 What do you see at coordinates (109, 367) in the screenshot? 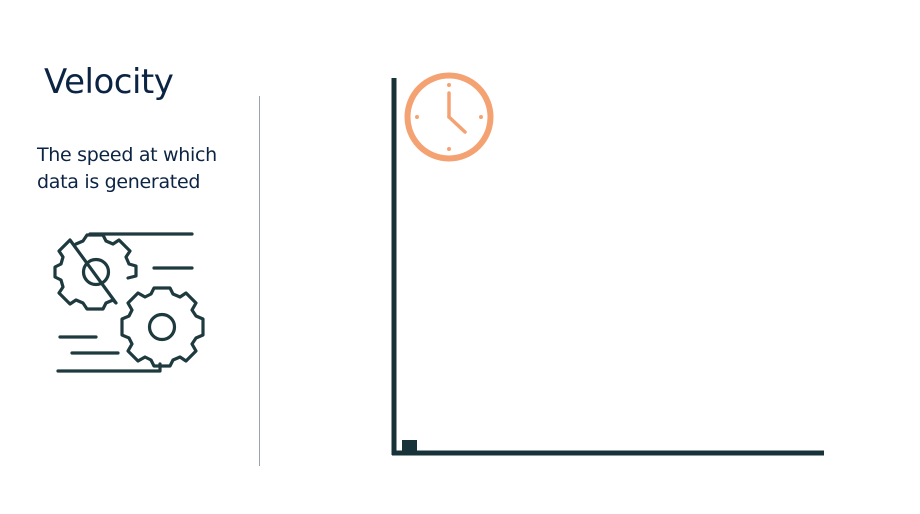
I see `speed-line` at bounding box center [109, 367].